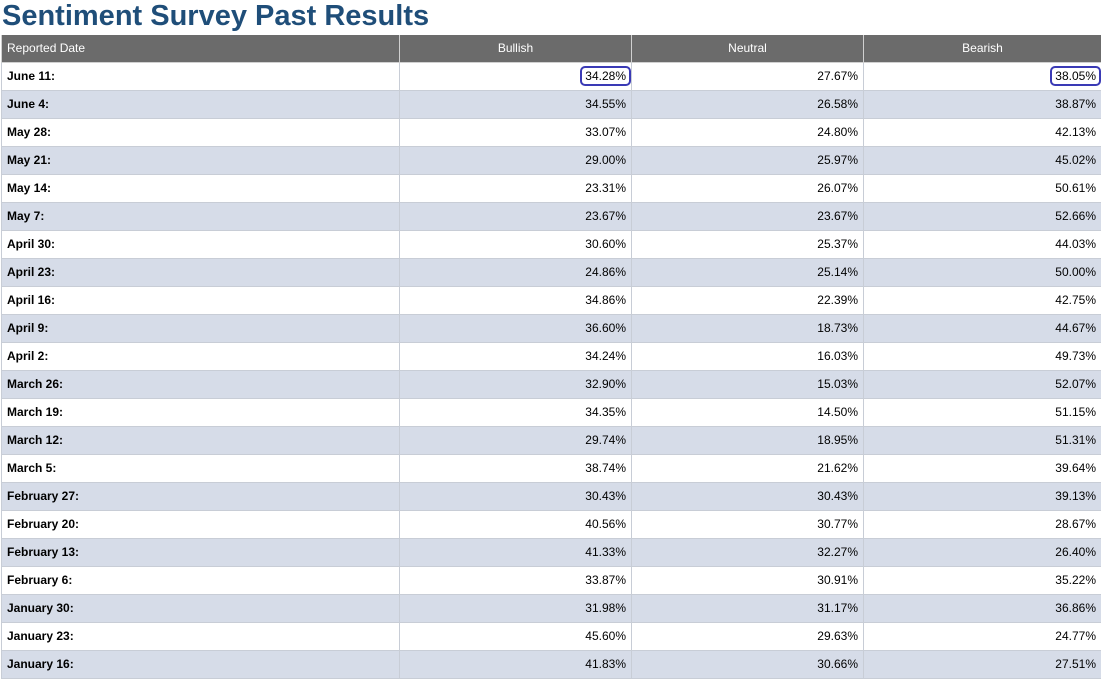 The image size is (1101, 681). What do you see at coordinates (982, 440) in the screenshot?
I see `bearish-value-cell: 51.31%` at bounding box center [982, 440].